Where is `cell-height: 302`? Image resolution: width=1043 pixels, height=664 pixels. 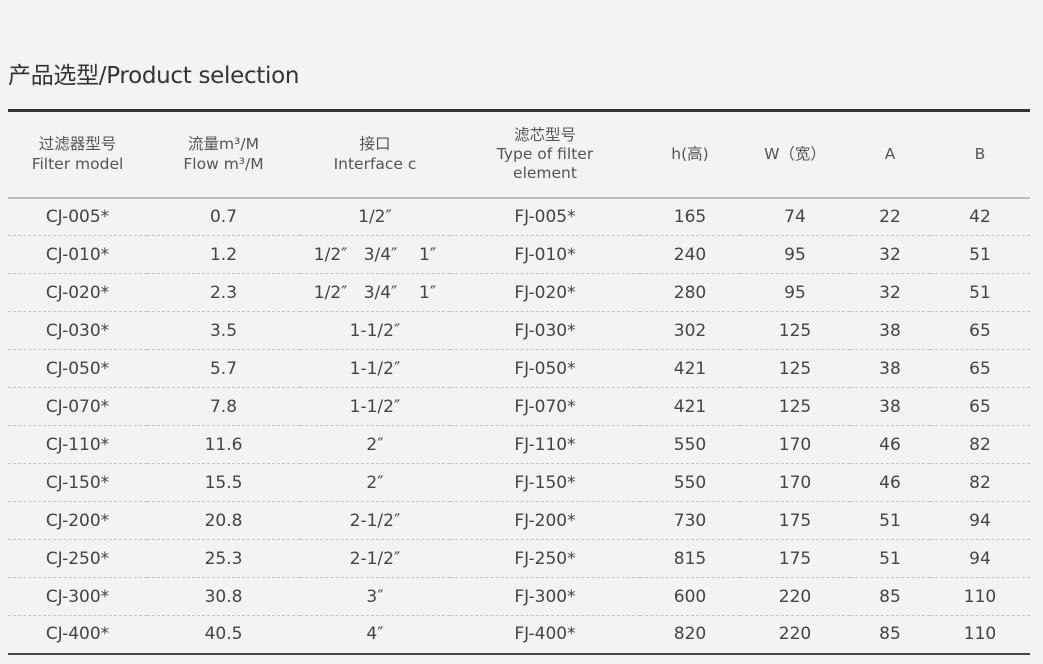
cell-height: 302 is located at coordinates (690, 330).